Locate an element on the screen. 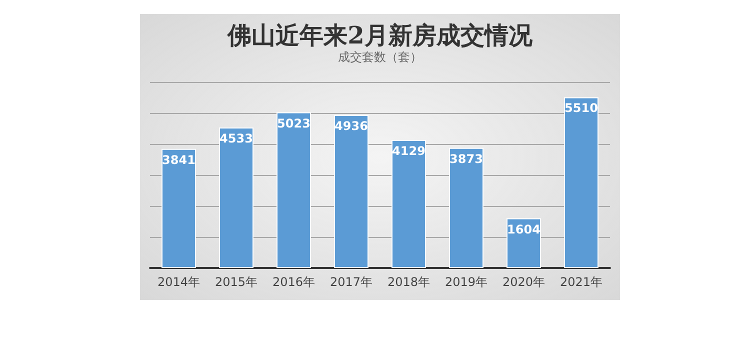 The height and width of the screenshot is (342, 730). x-tick-label: 2020年 is located at coordinates (524, 282).